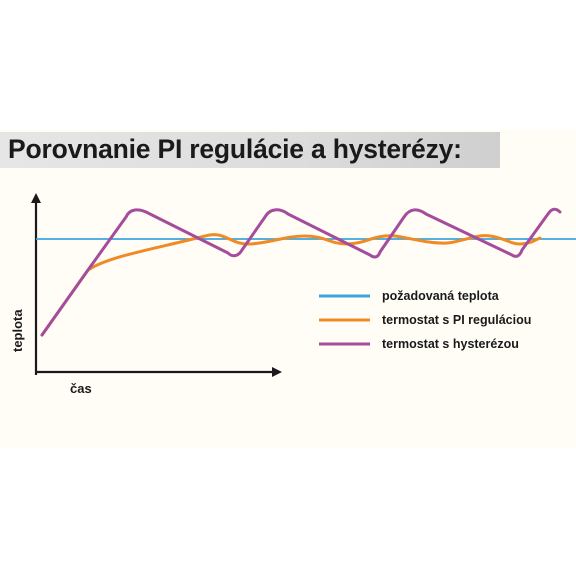  I want to click on title-bar, so click(250, 150).